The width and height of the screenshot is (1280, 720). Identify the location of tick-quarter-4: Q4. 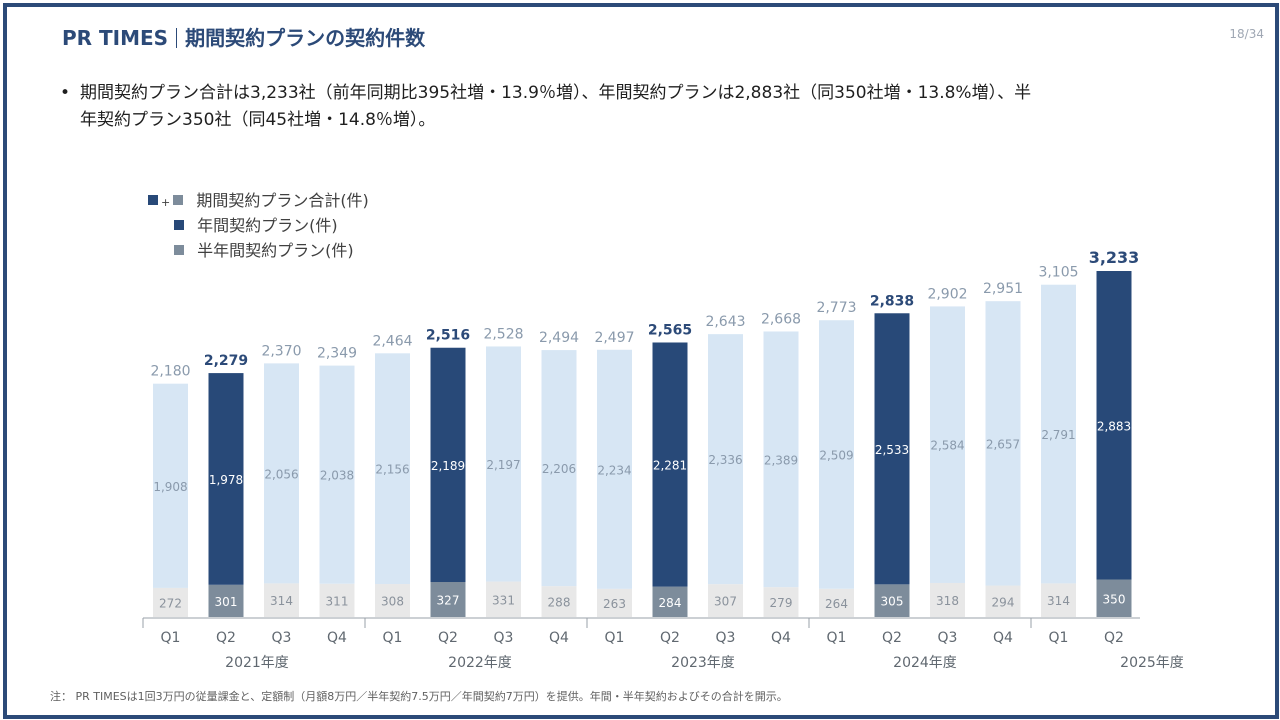
(337, 638).